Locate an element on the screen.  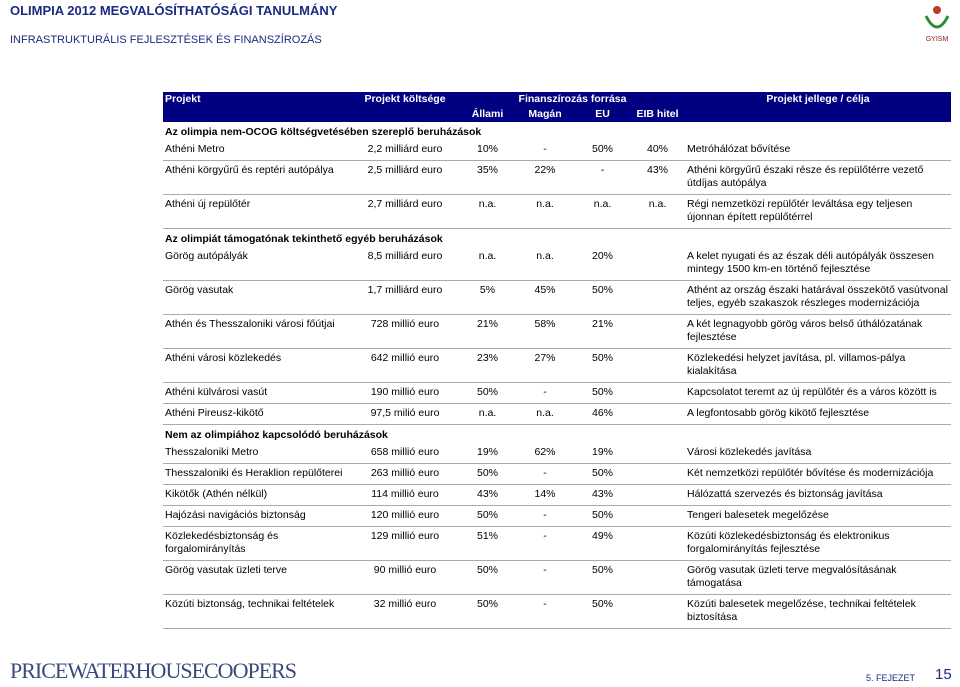
project: Athén és Thesszaloniki városi főútjai is located at coordinates (256, 331).